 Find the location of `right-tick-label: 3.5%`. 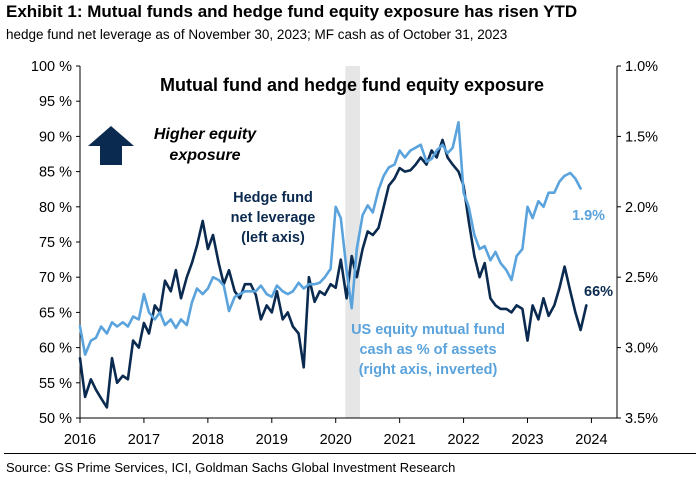

right-tick-label: 3.5% is located at coordinates (641, 419).